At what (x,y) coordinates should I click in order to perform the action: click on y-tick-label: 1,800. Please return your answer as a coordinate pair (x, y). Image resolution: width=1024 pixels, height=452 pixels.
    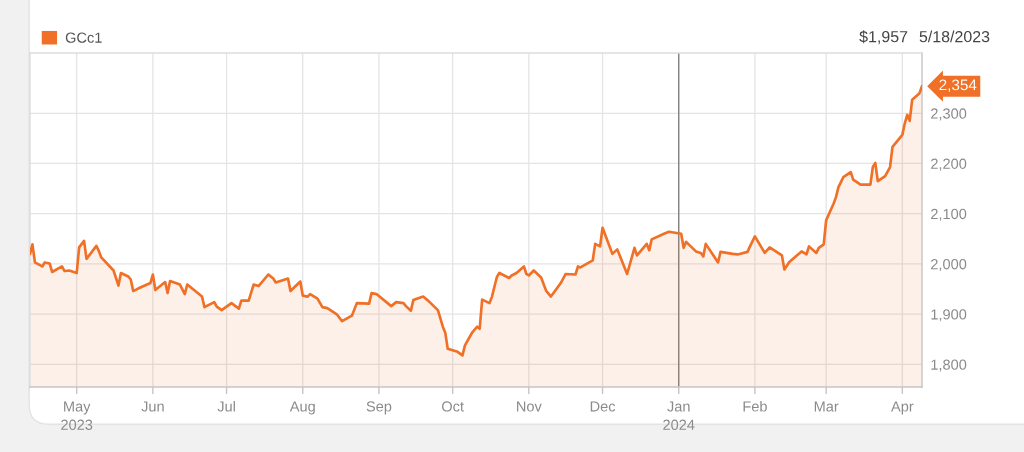
    Looking at the image, I should click on (949, 365).